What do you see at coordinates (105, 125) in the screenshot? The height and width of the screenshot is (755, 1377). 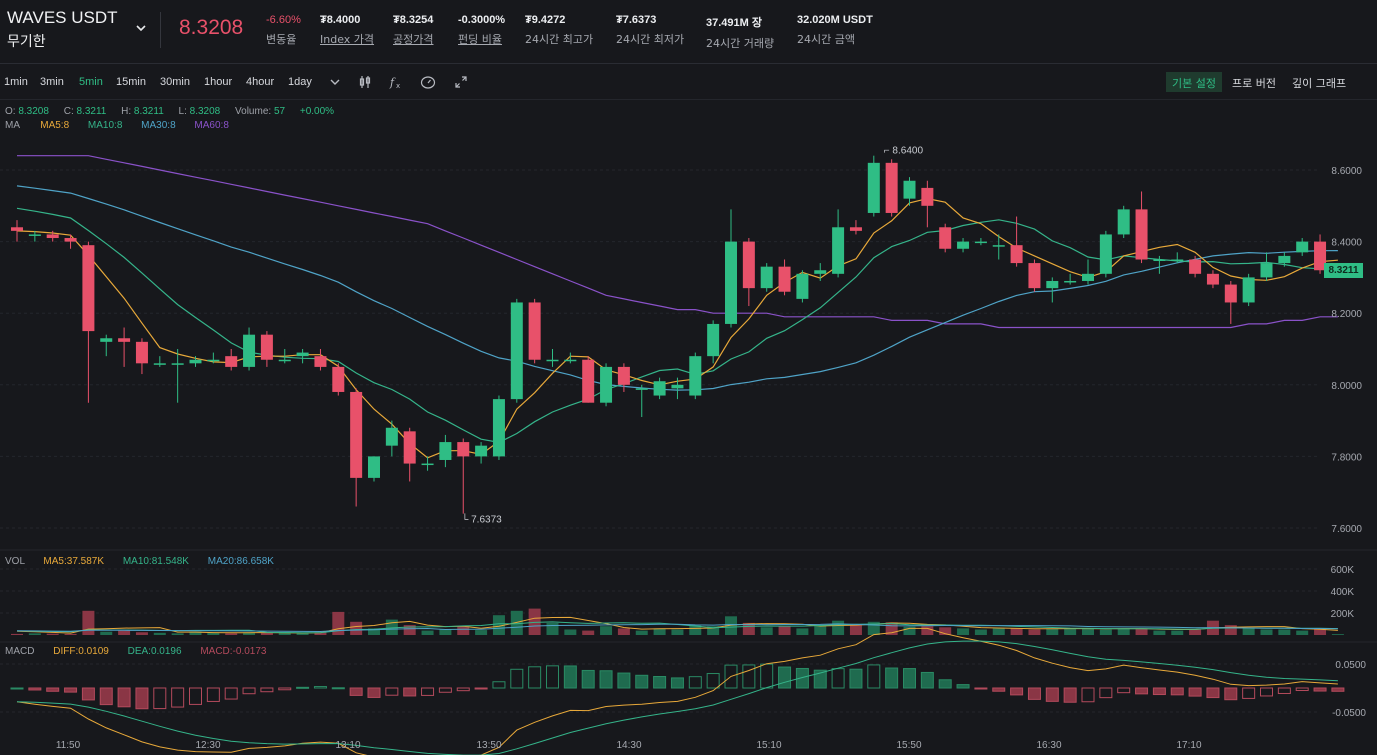 I see `ma10-value: MA10:8` at bounding box center [105, 125].